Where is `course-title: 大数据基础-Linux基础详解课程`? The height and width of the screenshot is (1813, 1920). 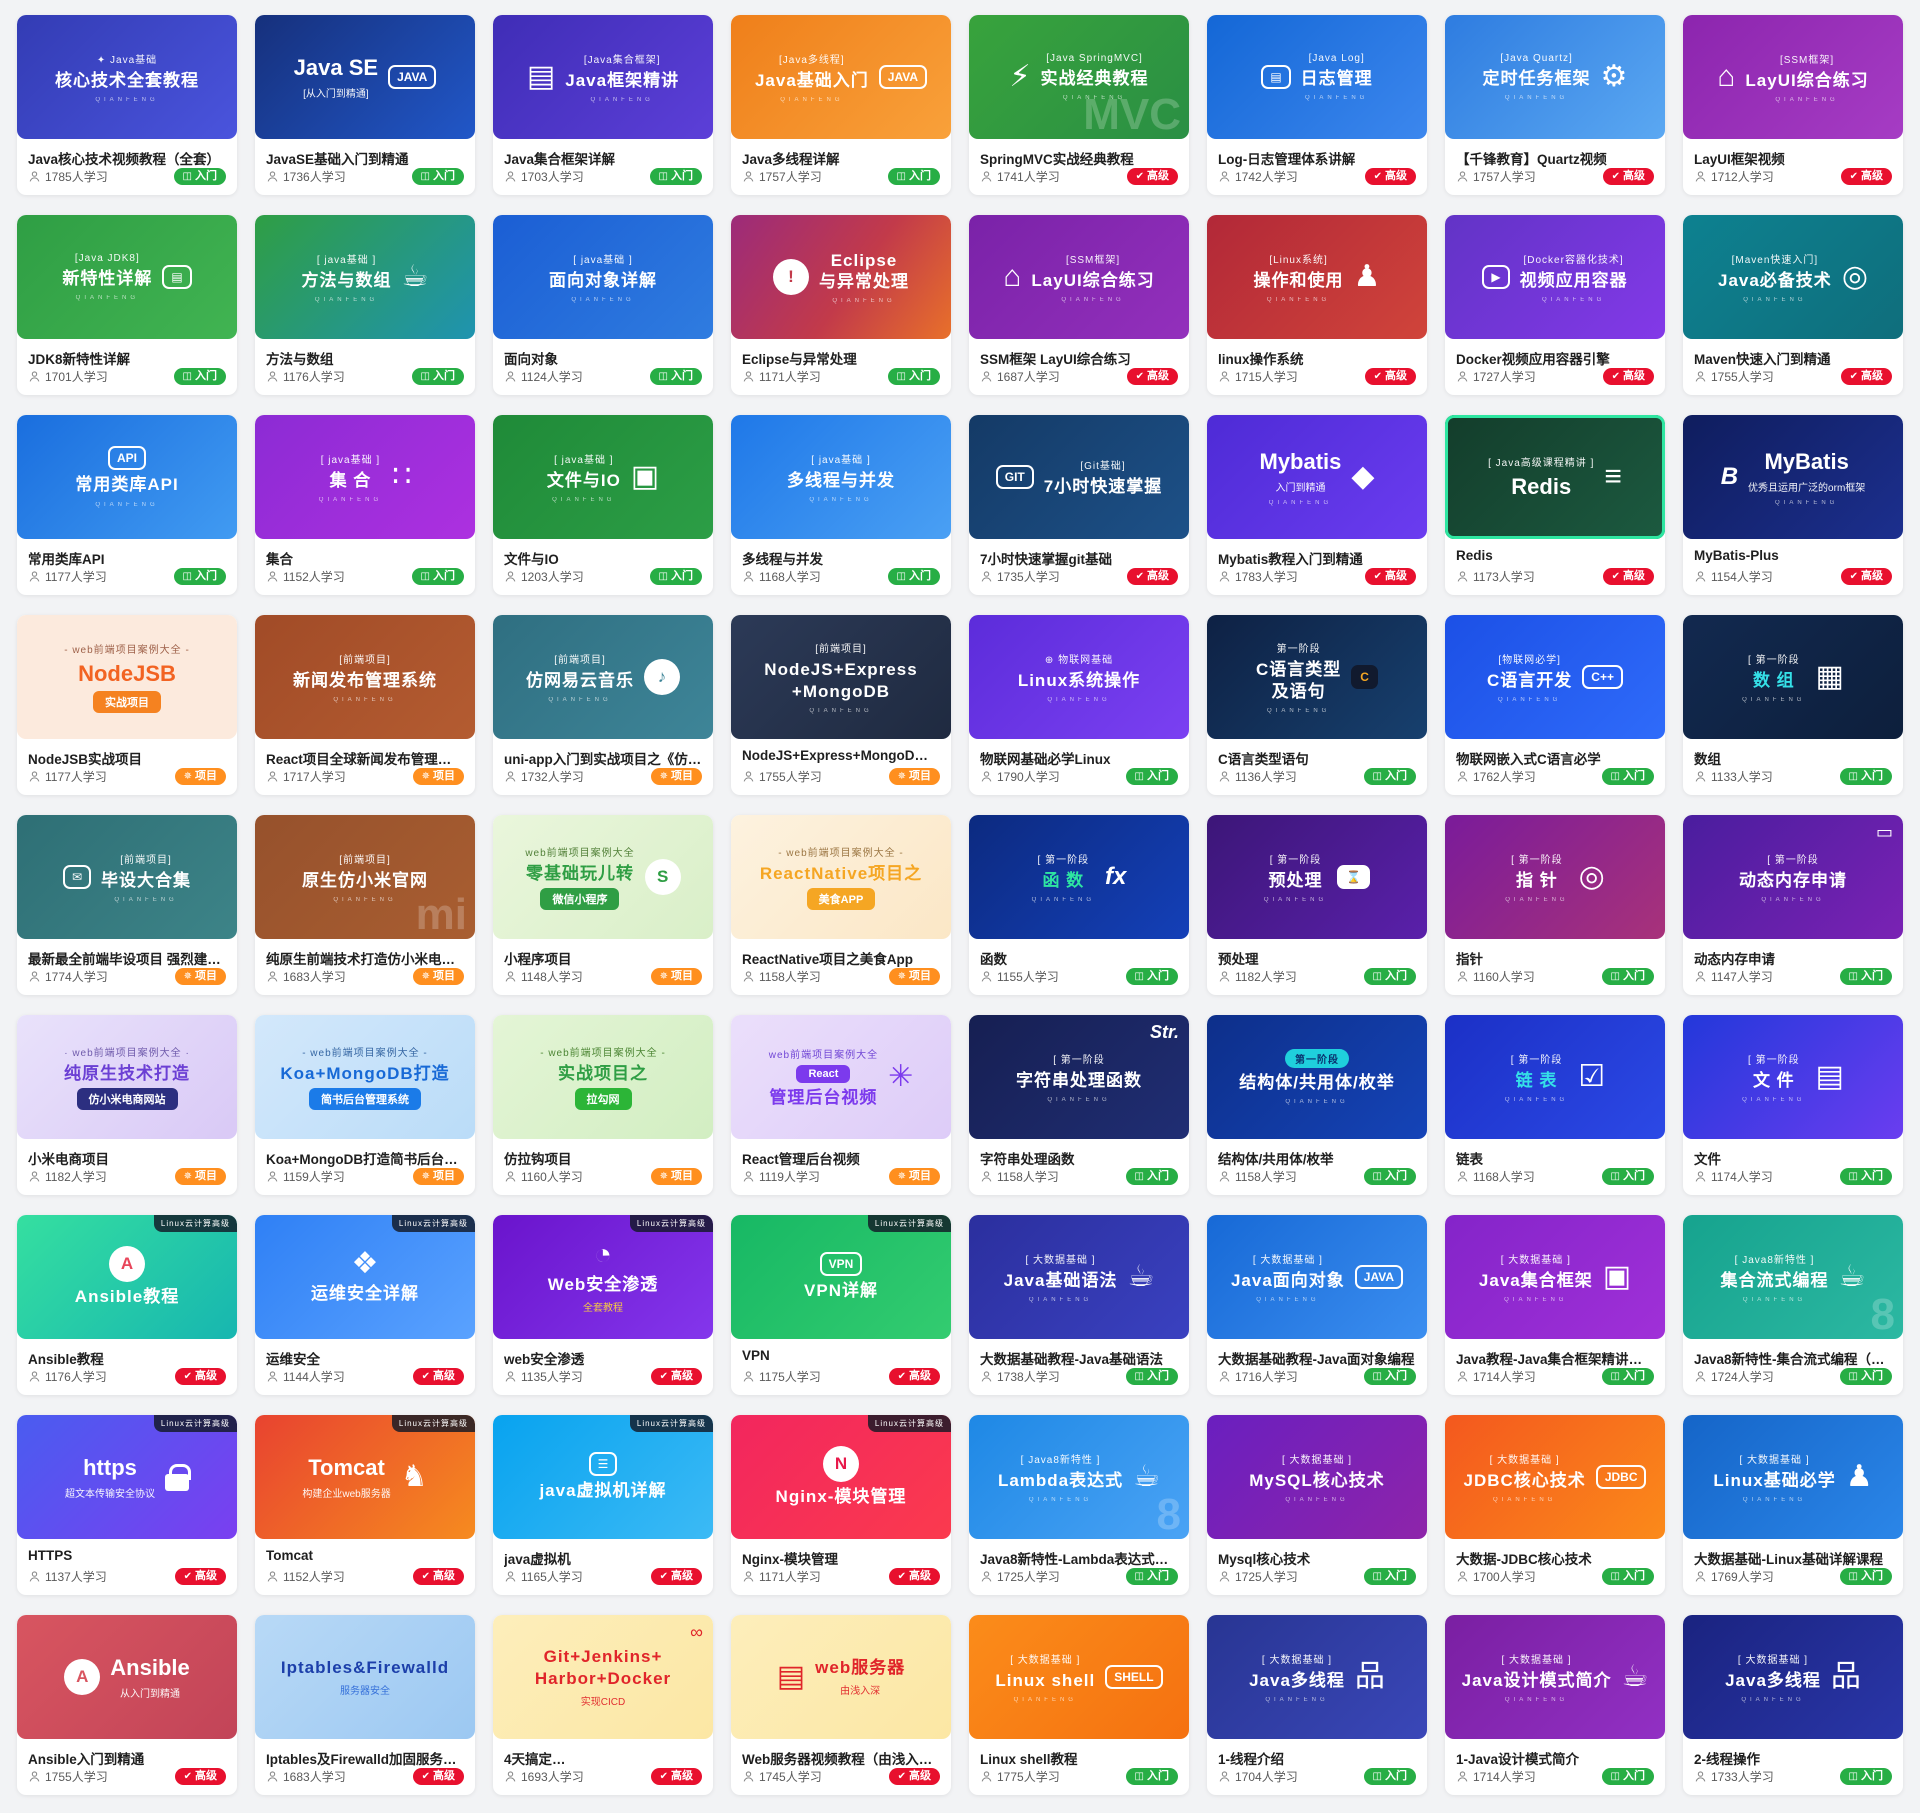 course-title: 大数据基础-Linux基础详解课程 is located at coordinates (1788, 1559).